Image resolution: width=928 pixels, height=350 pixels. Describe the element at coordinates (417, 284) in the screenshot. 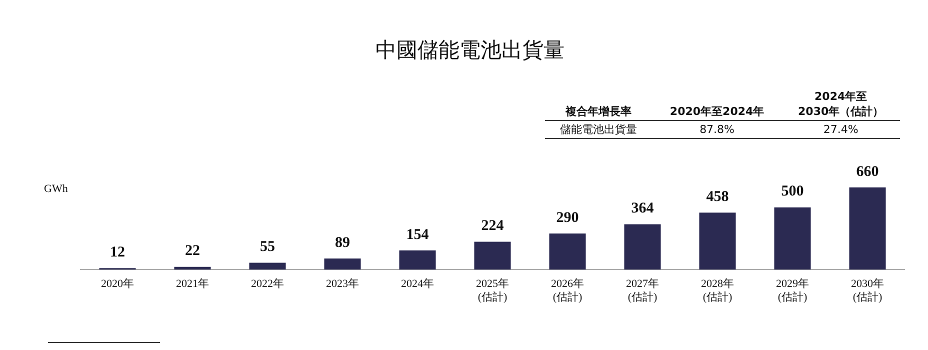

I see `x-tick-label: 2024年` at that location.